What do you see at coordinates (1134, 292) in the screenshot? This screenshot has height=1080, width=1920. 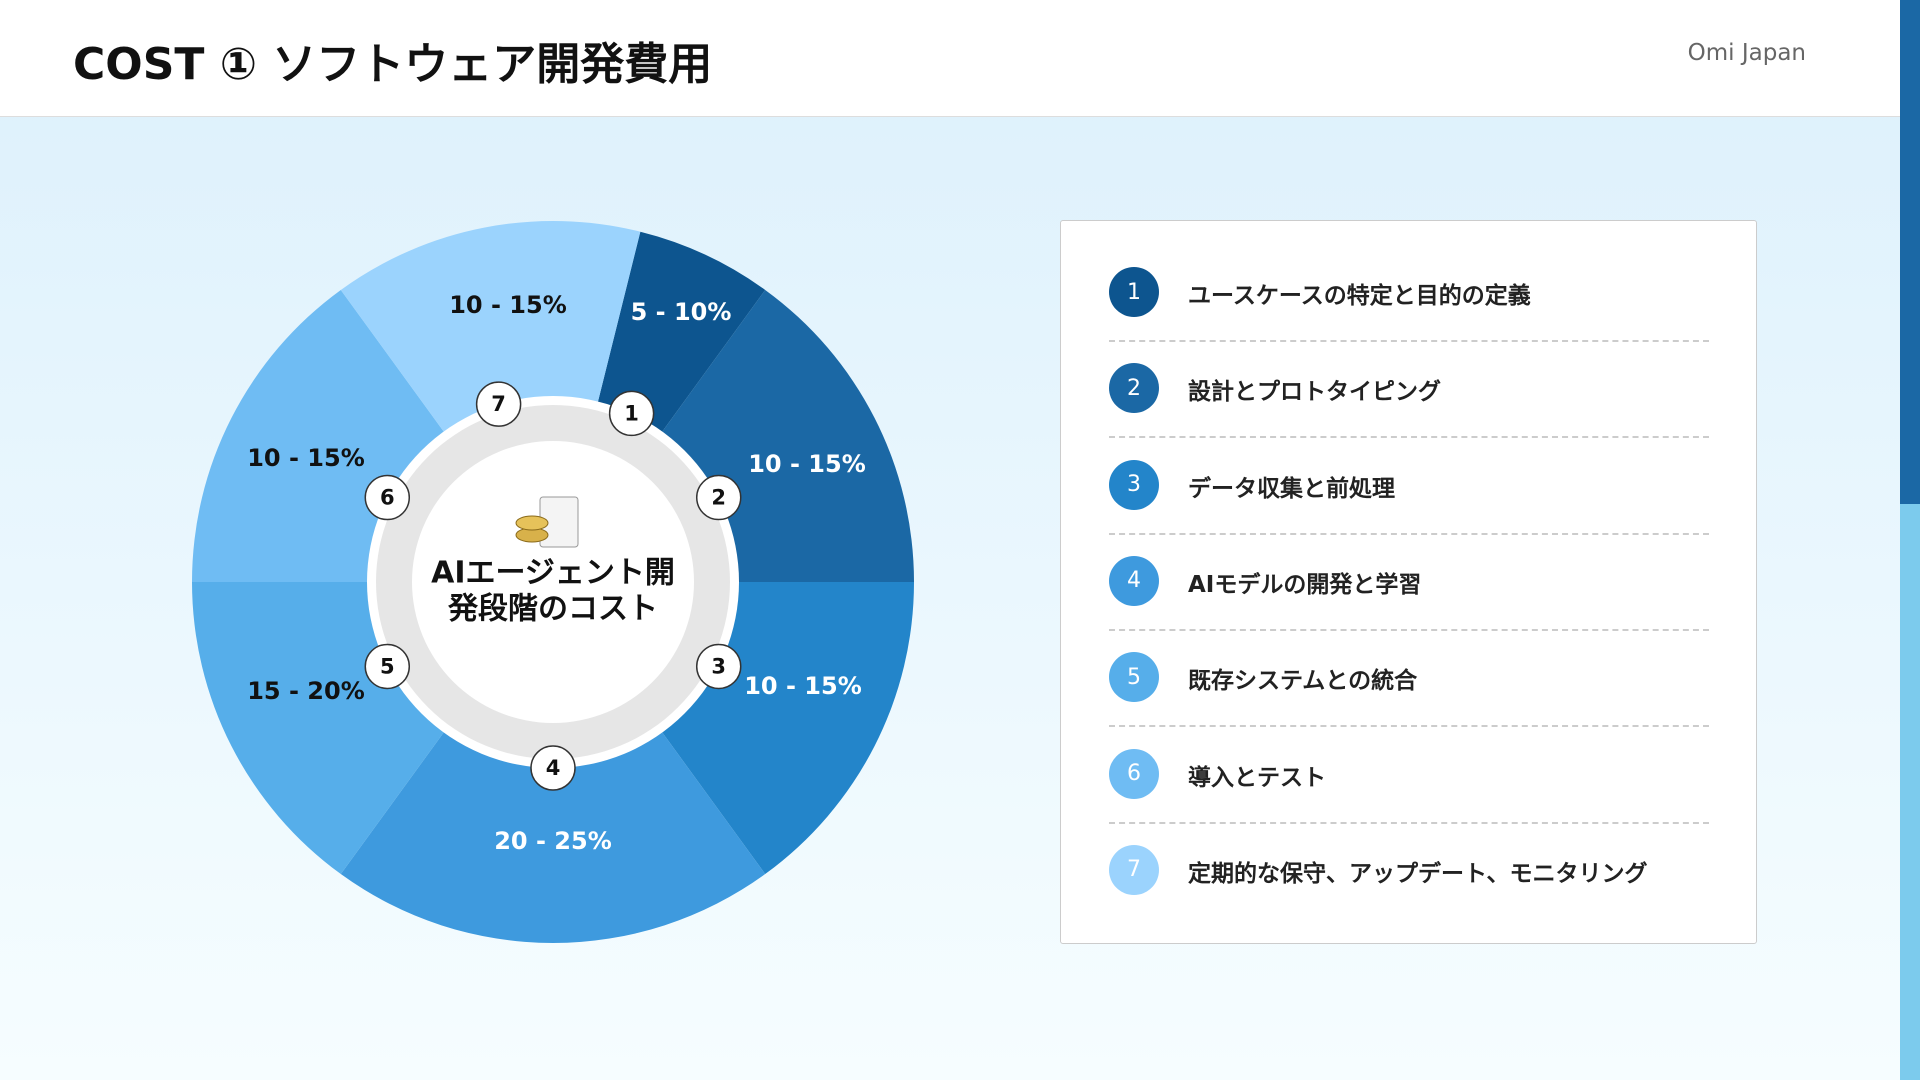 I see `legend-number: 1` at bounding box center [1134, 292].